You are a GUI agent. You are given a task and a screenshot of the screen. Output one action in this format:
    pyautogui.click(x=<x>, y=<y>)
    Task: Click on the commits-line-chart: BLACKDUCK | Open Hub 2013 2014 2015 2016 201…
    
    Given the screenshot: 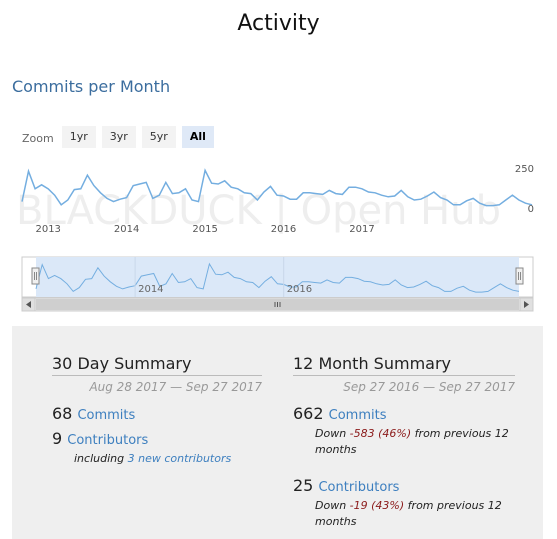 What is the action you would take?
    pyautogui.click(x=275, y=199)
    